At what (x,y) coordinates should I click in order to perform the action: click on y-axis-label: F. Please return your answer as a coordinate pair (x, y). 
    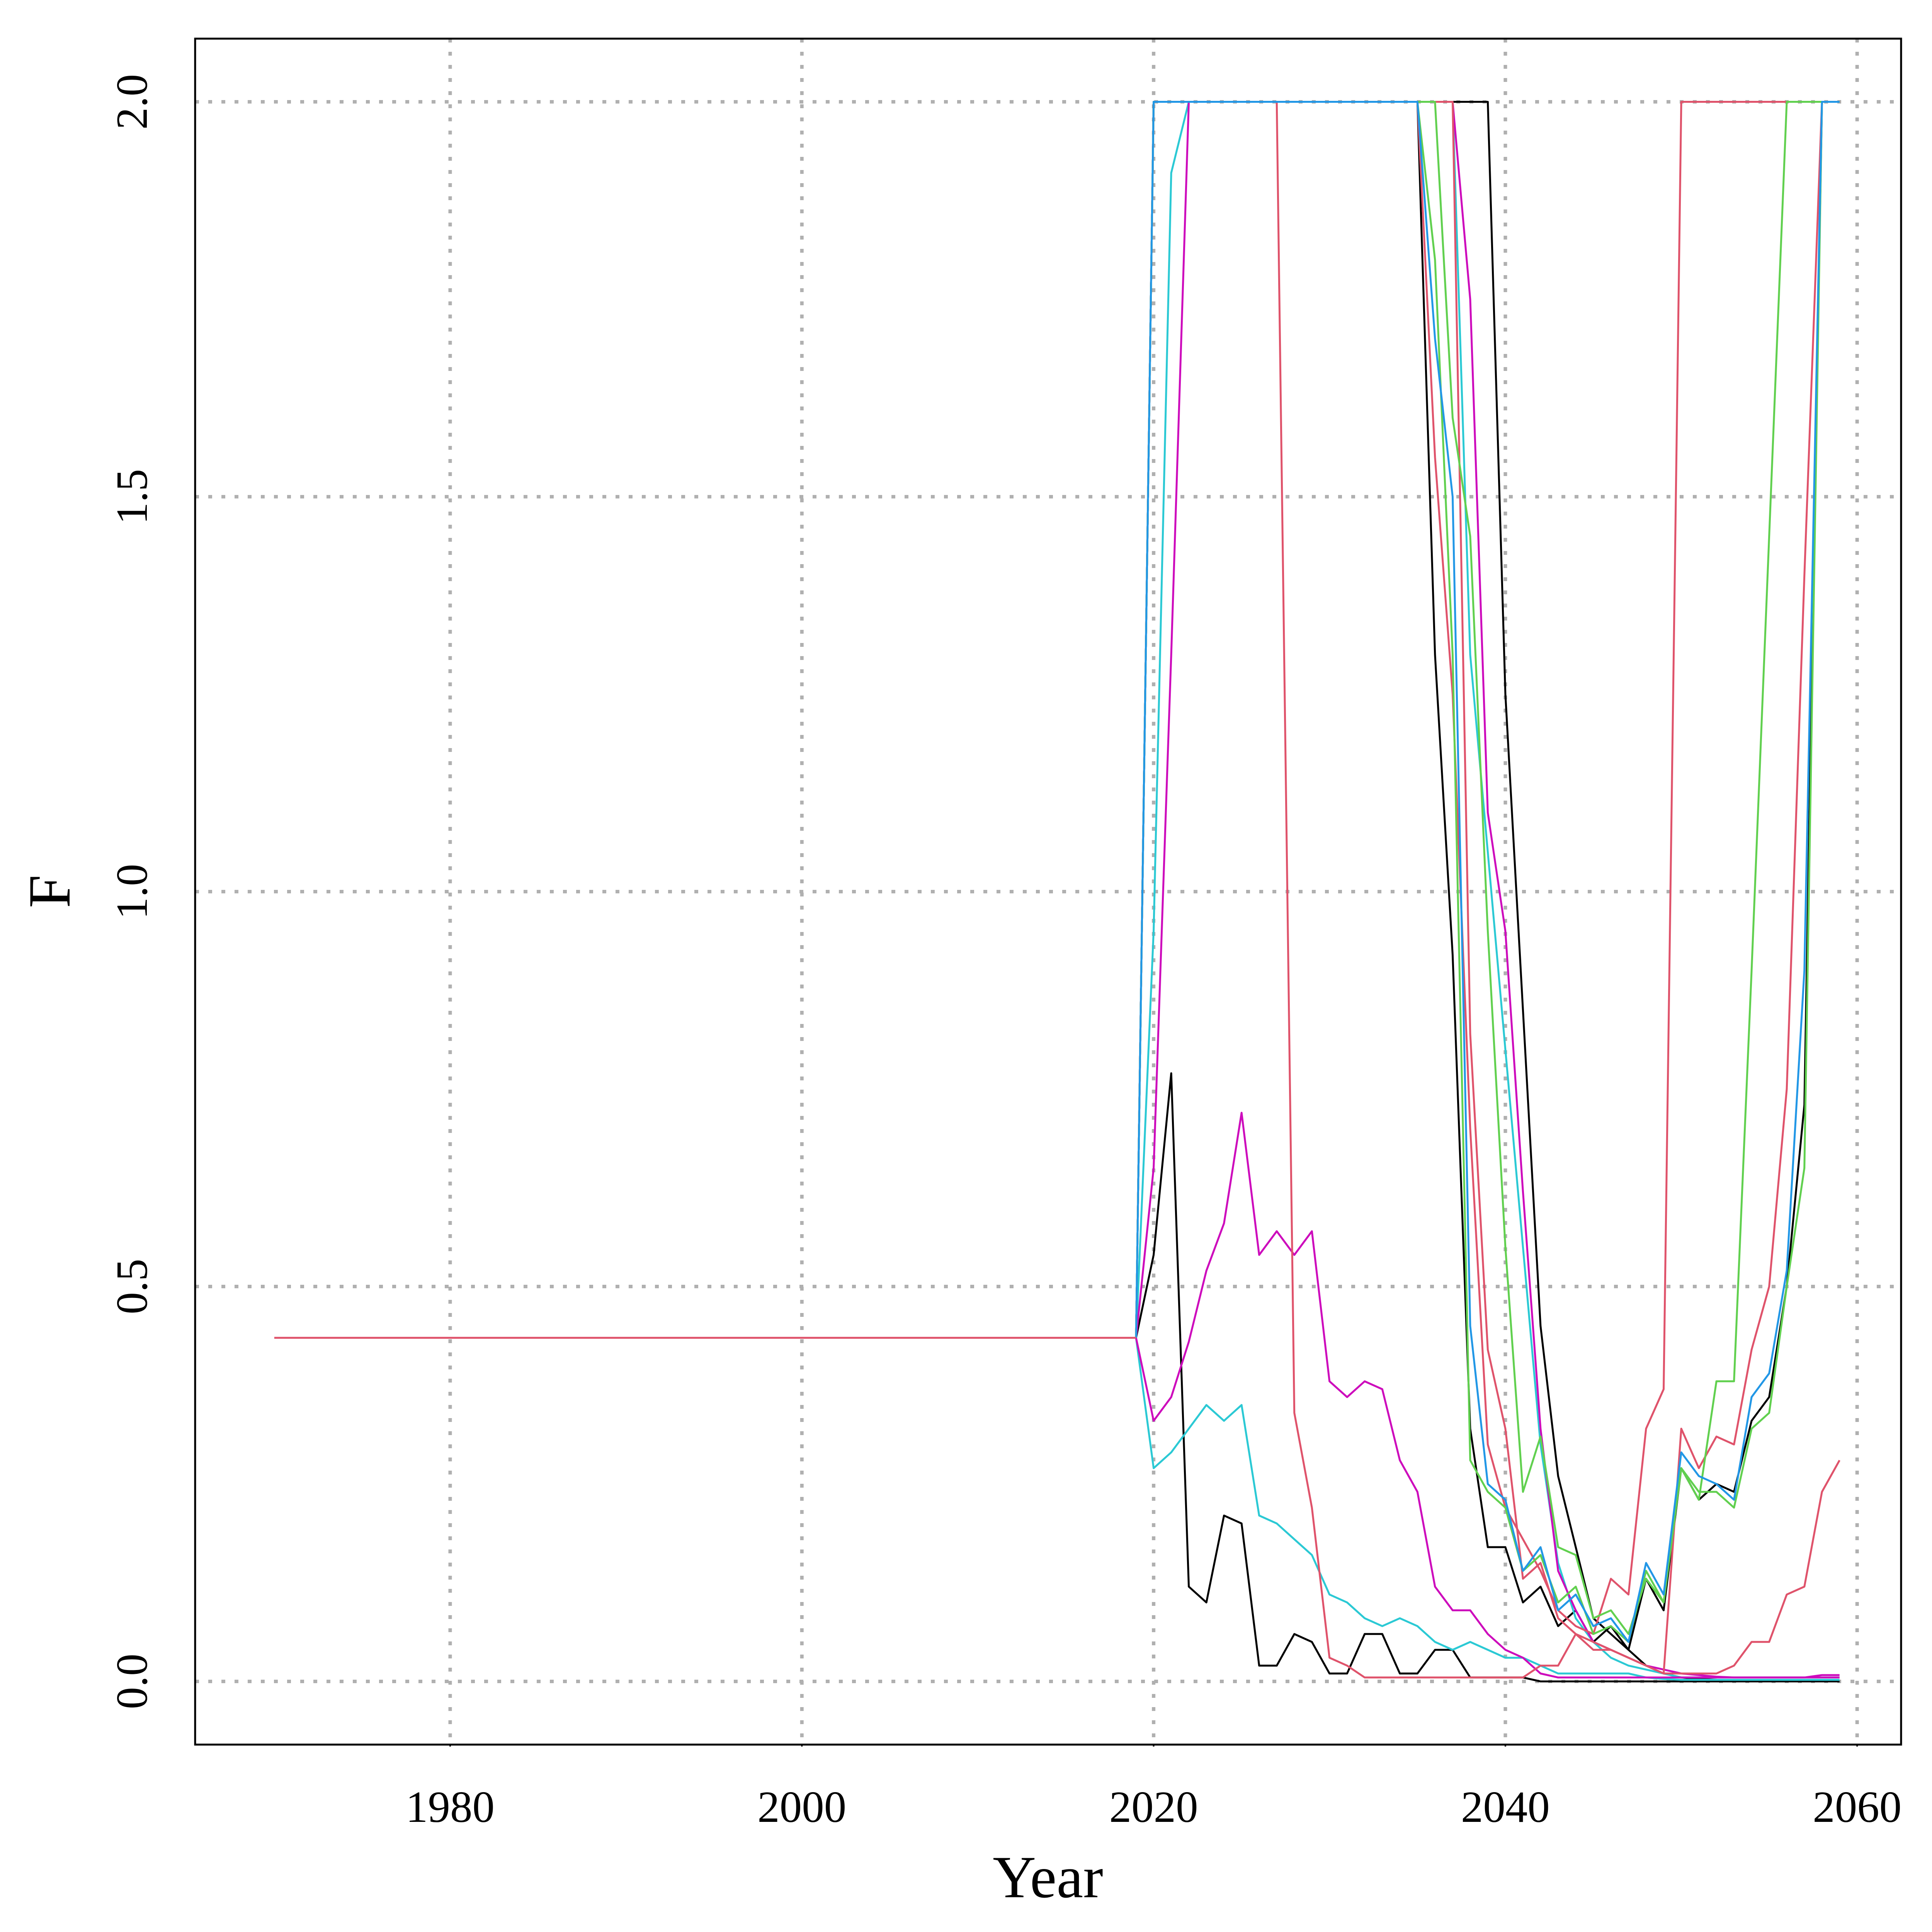
    Looking at the image, I should click on (50, 892).